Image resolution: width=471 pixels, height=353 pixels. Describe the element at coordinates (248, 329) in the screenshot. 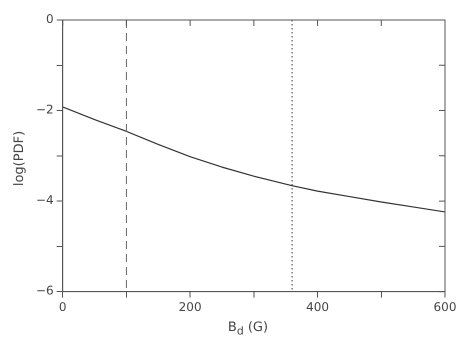

I see `x-axis-title: B$_{d}$ (G)` at that location.